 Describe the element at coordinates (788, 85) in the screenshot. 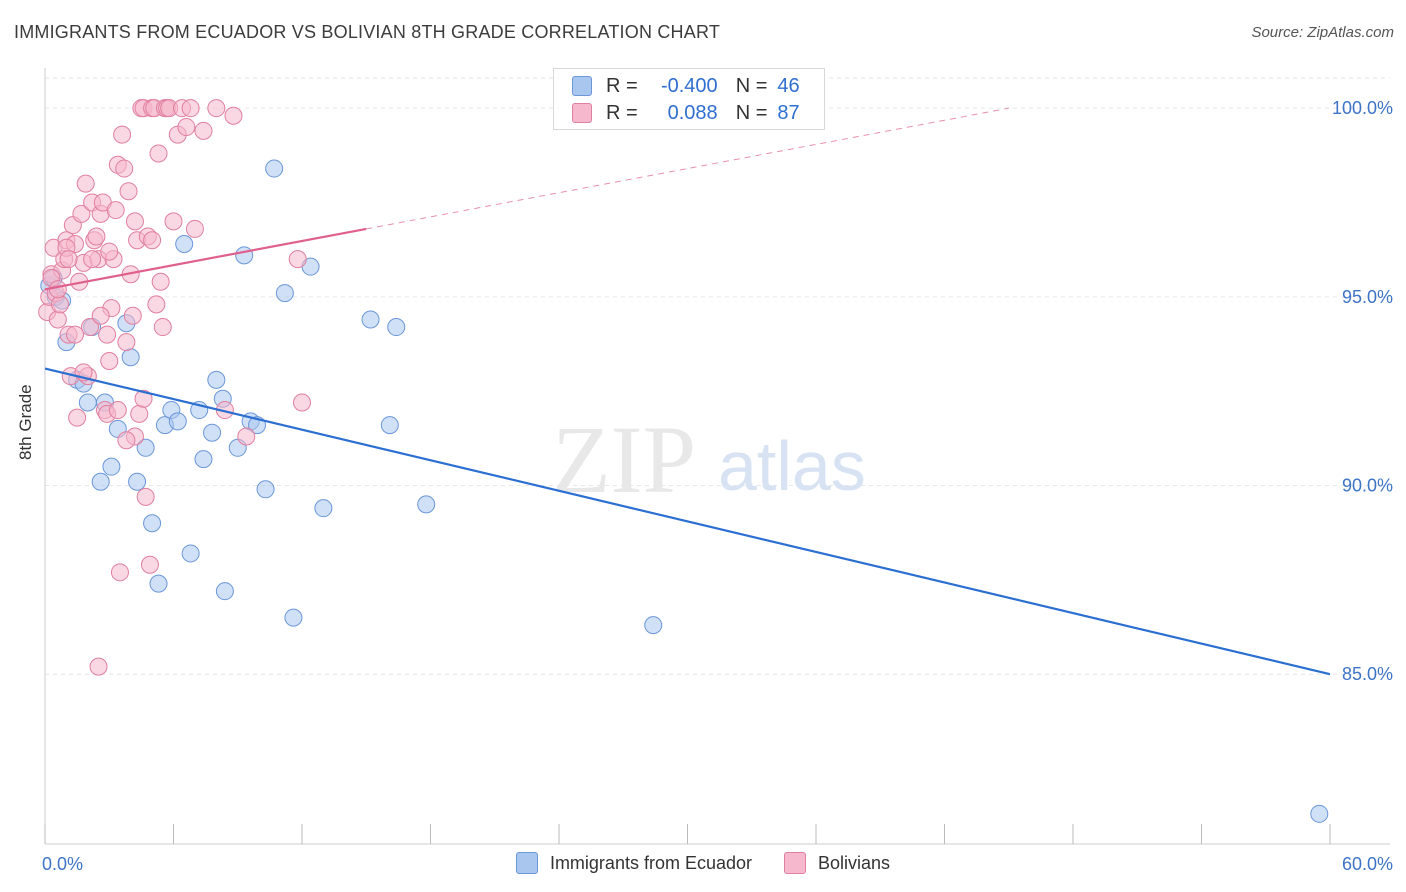

I see `legend-n-value: 46` at that location.